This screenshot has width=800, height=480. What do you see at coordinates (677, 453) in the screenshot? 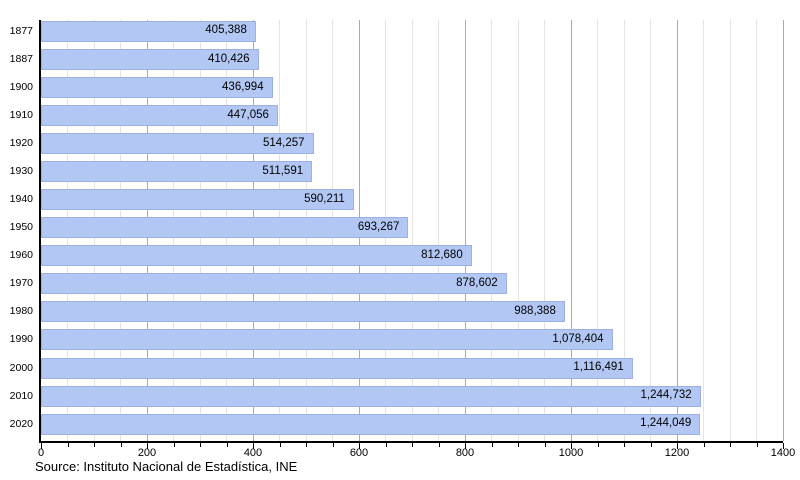
I see `x-tick-label: 1200` at bounding box center [677, 453].